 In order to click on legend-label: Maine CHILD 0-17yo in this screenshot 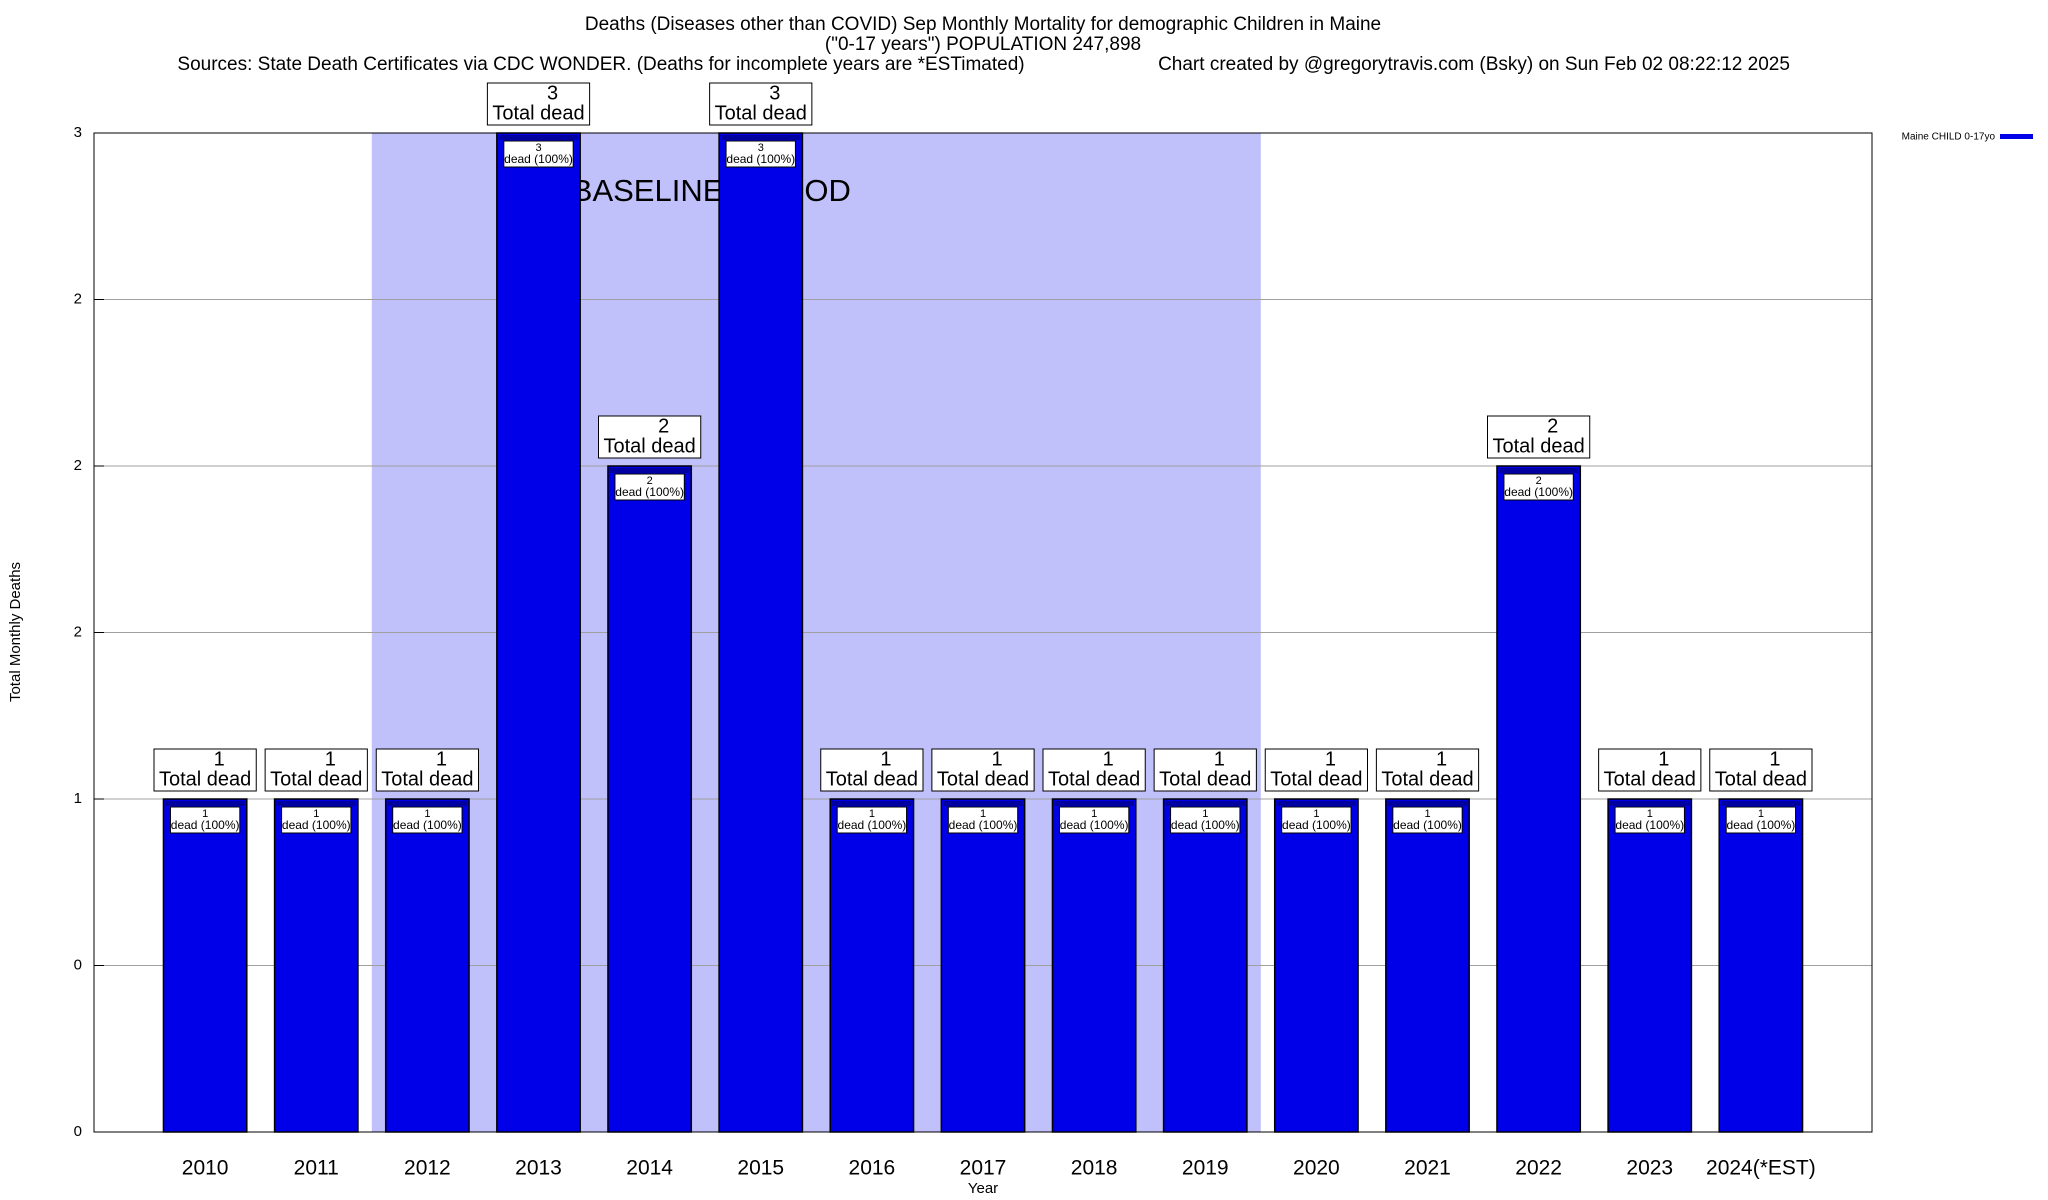, I will do `click(1949, 137)`.